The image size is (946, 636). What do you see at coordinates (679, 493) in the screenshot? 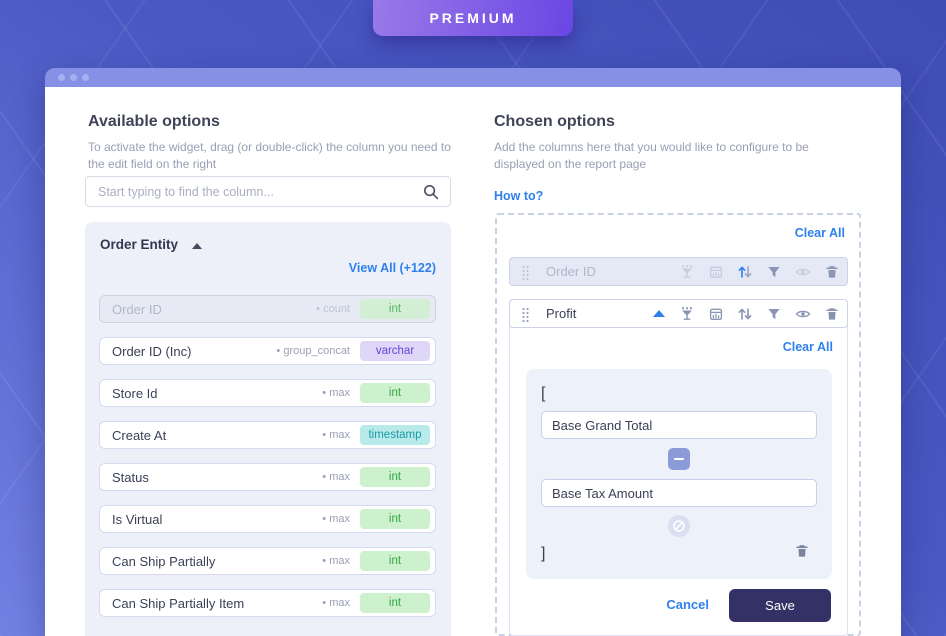
I see `operand-2-field` at bounding box center [679, 493].